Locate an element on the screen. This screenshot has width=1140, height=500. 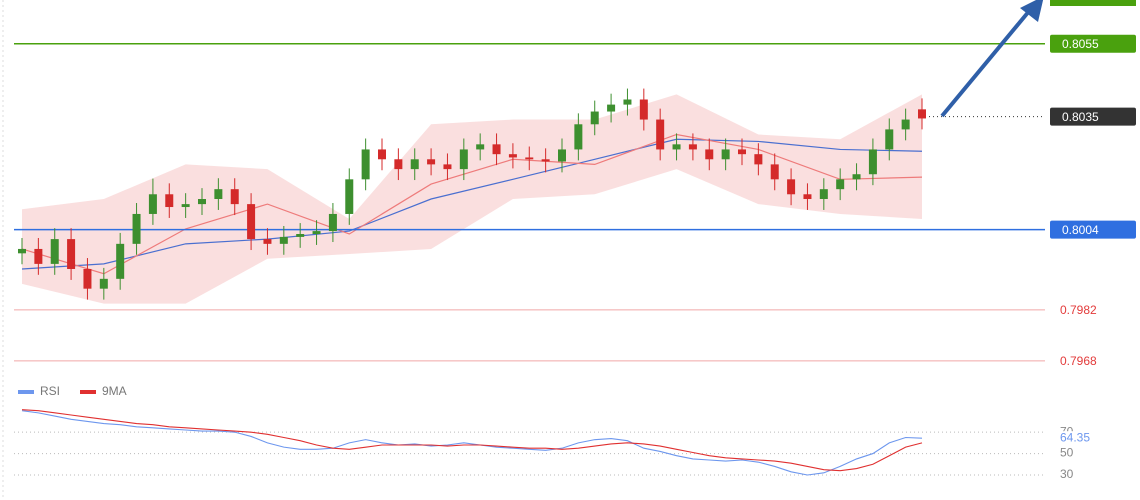
level-label: 0.7982 is located at coordinates (1078, 310).